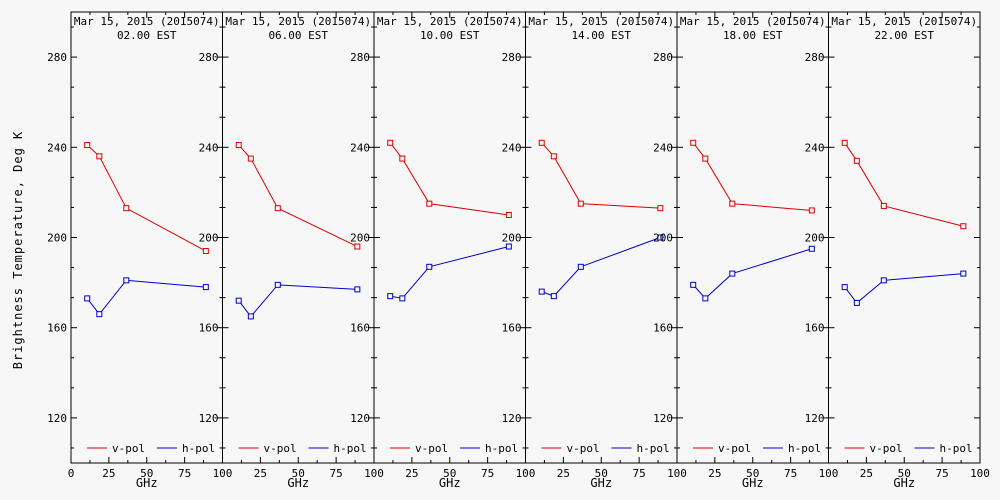 The height and width of the screenshot is (500, 1000). Describe the element at coordinates (18, 250) in the screenshot. I see `y-axis-title: Brightness Temperature, Deg K` at that location.